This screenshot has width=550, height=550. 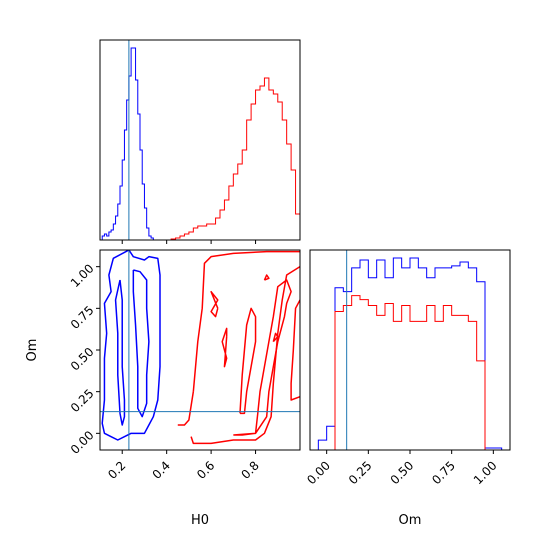 I want to click on x-axis-label-h0: H0, so click(x=200, y=520).